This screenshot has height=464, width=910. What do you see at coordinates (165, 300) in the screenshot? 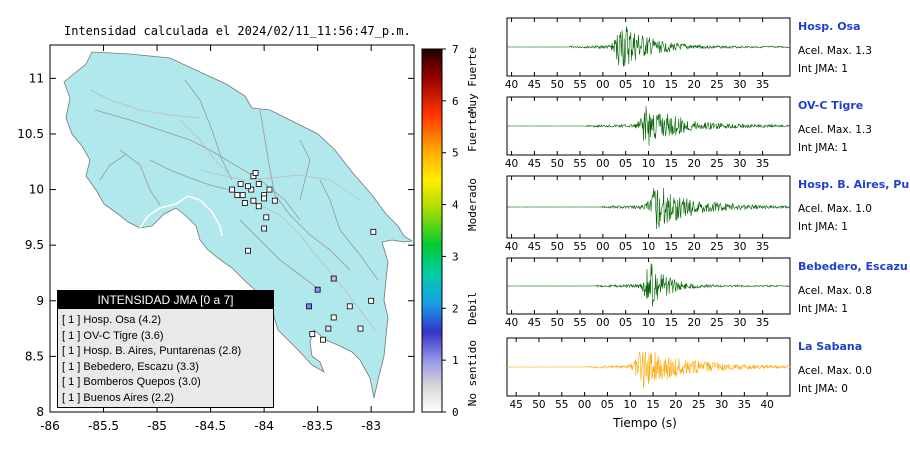
I see `legend-title: INTENSIDAD JMA [0 a 7]` at bounding box center [165, 300].